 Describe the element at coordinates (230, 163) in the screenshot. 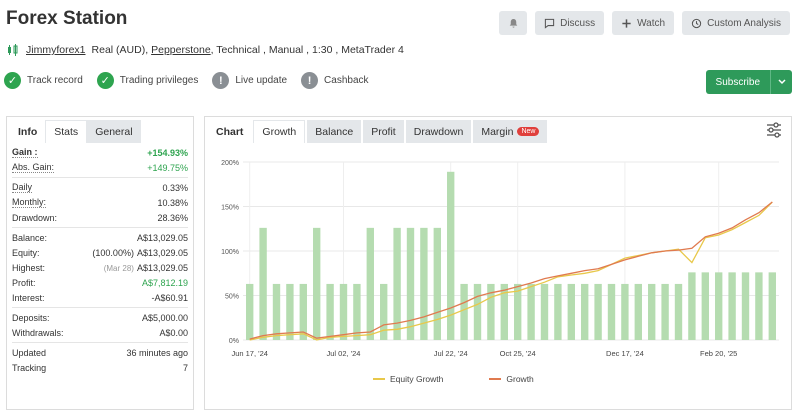

I see `y-tick-label: 200%` at that location.